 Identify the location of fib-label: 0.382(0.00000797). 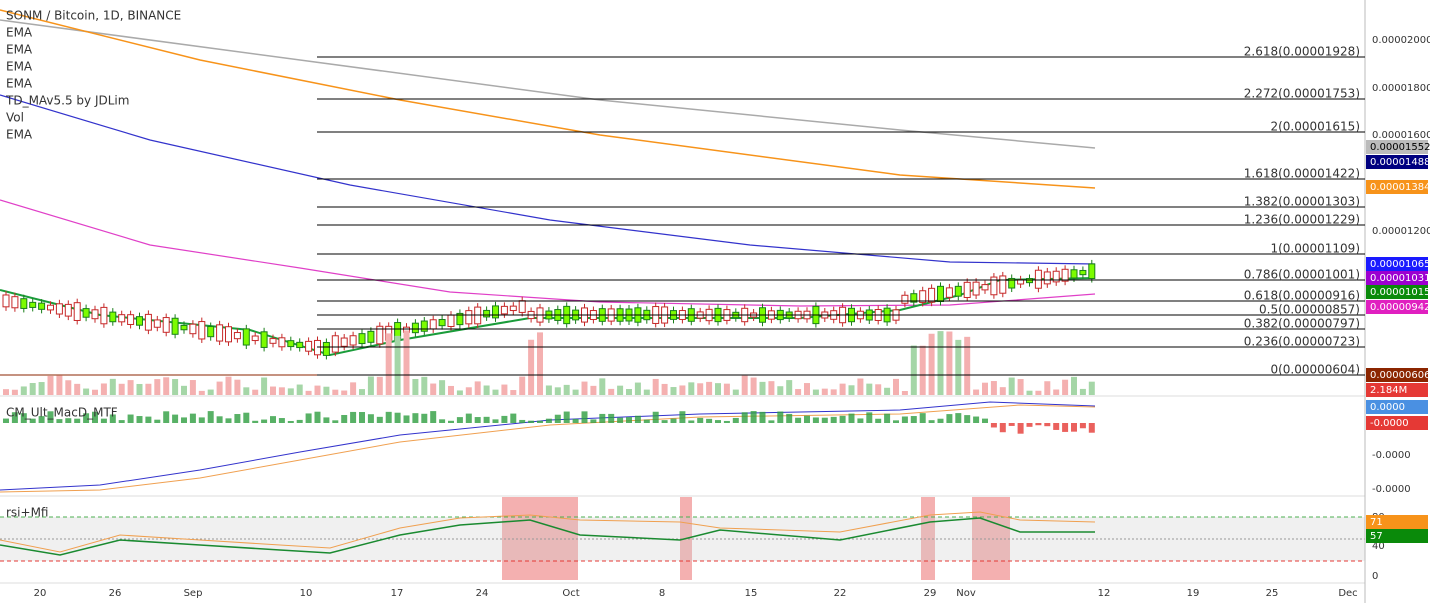
(1302, 324).